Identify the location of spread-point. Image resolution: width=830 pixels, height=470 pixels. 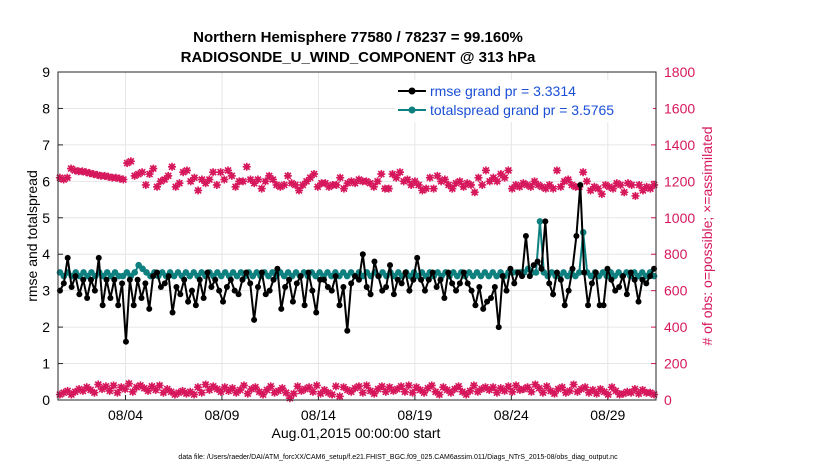
(135, 272).